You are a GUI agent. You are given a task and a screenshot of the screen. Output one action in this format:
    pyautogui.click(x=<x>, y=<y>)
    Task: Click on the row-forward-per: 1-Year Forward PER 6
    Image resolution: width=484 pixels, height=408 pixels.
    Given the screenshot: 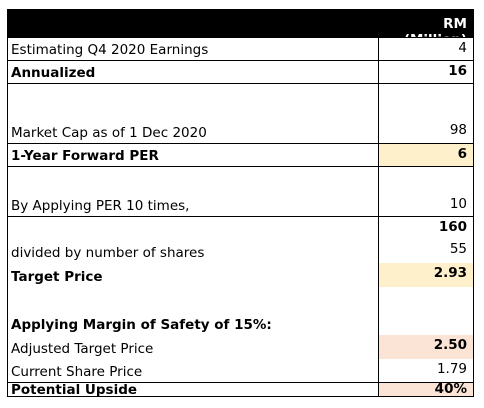 What is the action you would take?
    pyautogui.click(x=240, y=155)
    